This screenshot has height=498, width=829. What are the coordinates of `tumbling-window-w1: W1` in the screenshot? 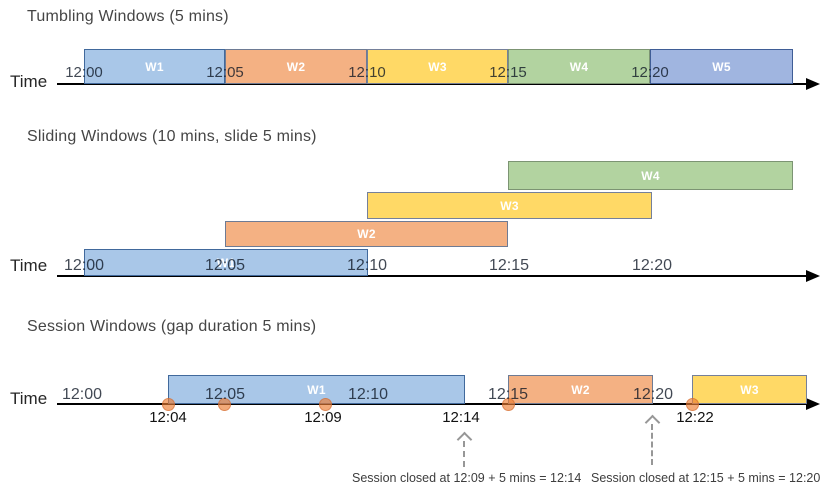 It's located at (154, 66).